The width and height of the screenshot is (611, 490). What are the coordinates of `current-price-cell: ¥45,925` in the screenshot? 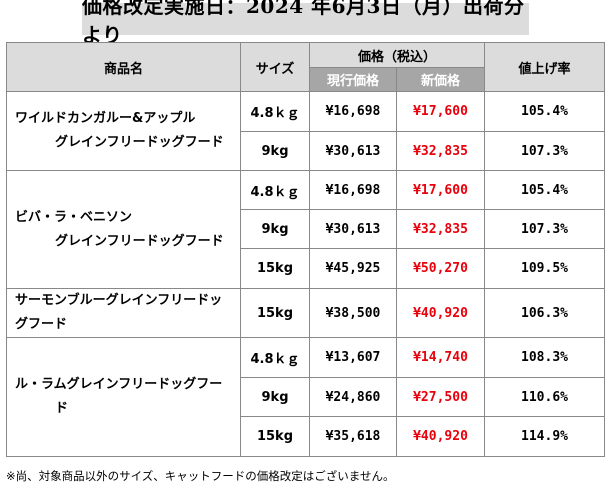 It's located at (353, 268).